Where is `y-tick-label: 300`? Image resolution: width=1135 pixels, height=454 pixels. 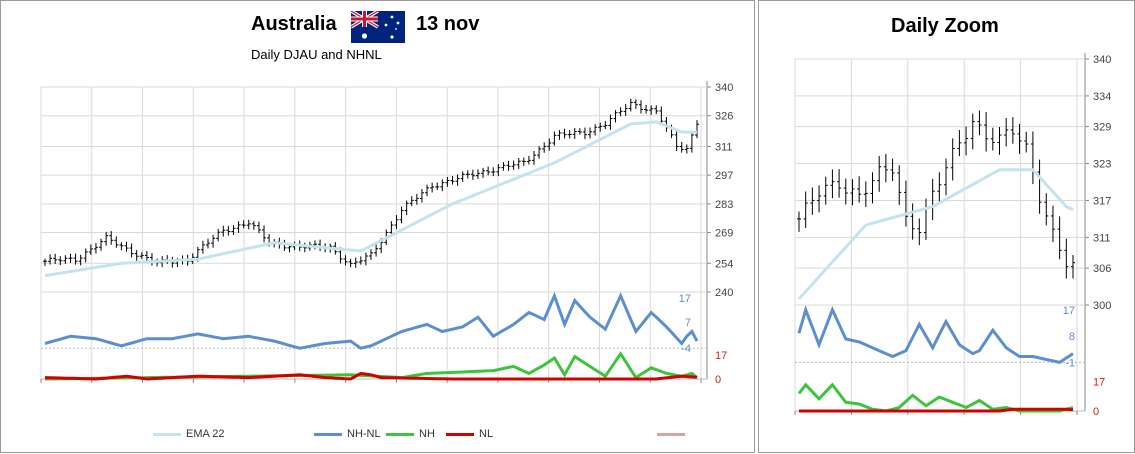
y-tick-label: 300 is located at coordinates (1102, 306).